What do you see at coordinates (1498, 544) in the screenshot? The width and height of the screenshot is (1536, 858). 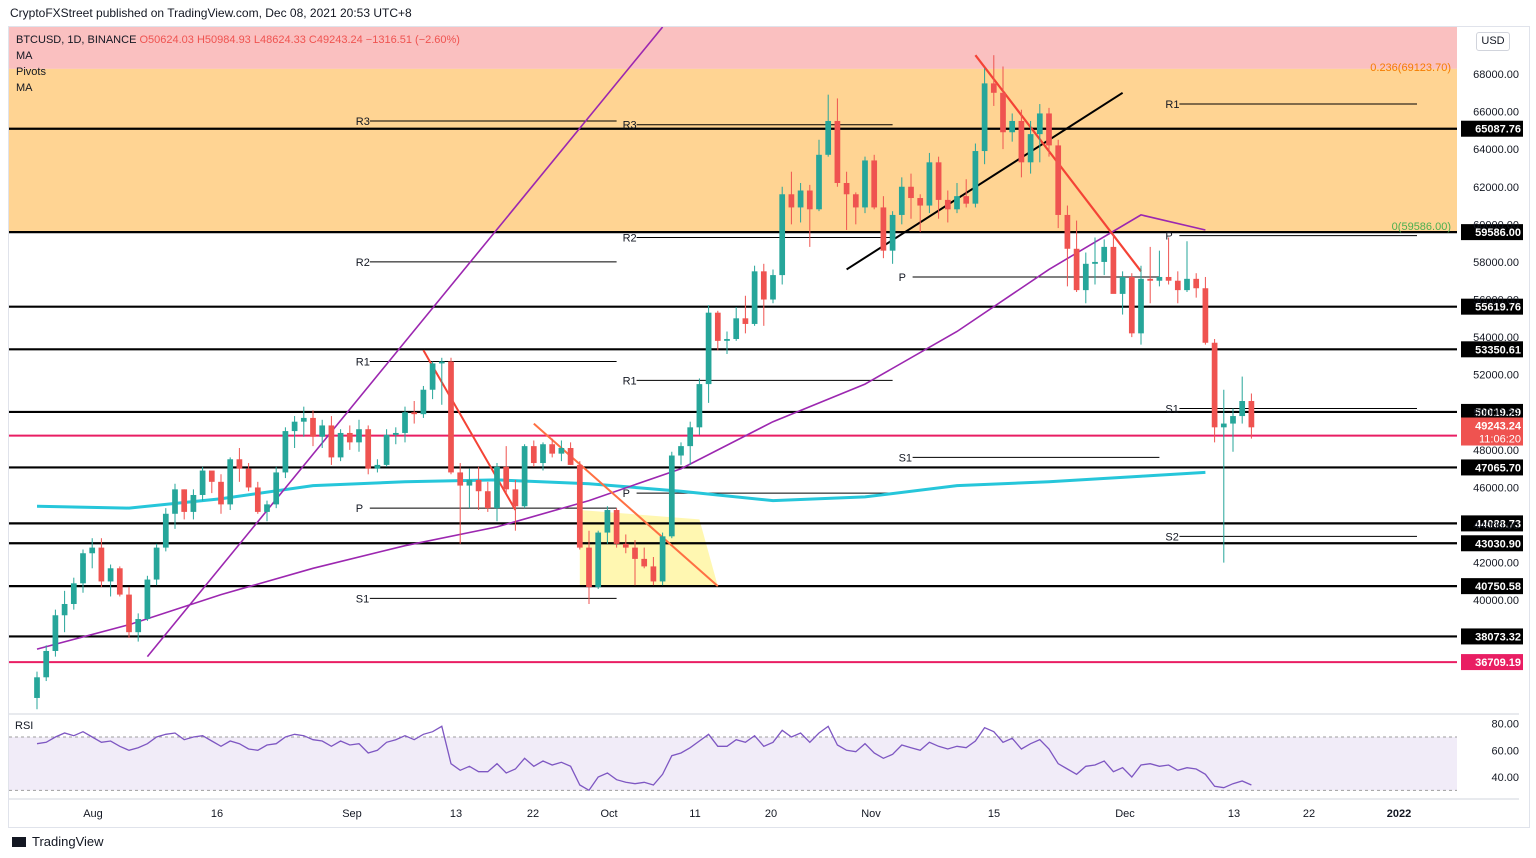 I see `level-label: 43030.90` at bounding box center [1498, 544].